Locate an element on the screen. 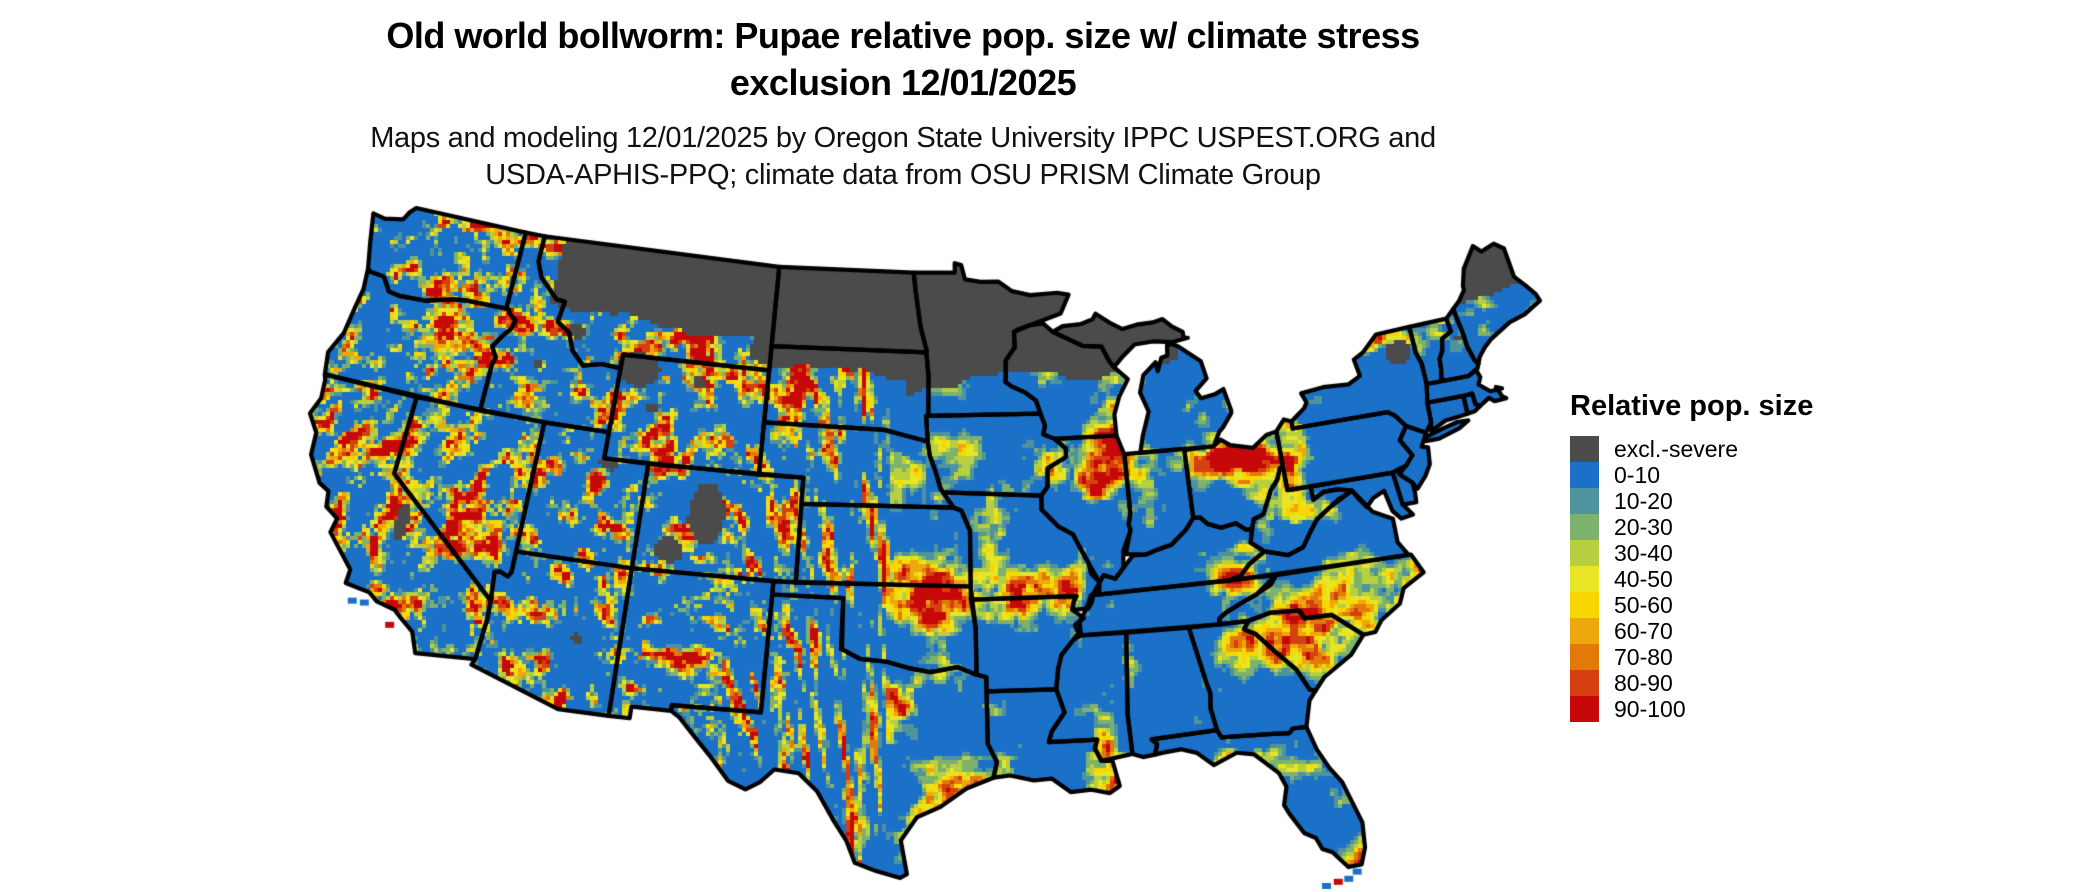 Image resolution: width=2100 pixels, height=892 pixels. legend-row: 0-10 is located at coordinates (1810, 475).